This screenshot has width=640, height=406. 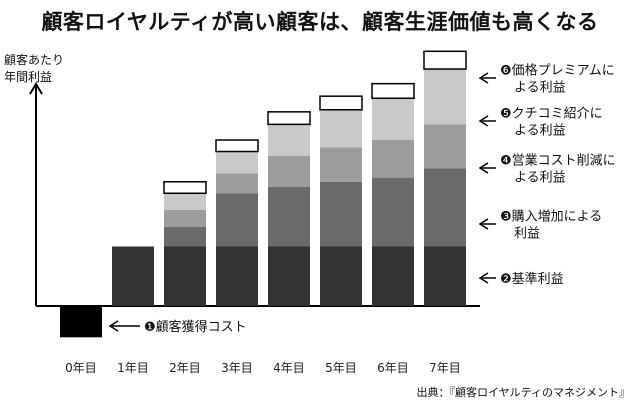 I want to click on legend-label-base_profit: ❷基準利益, so click(x=532, y=279).